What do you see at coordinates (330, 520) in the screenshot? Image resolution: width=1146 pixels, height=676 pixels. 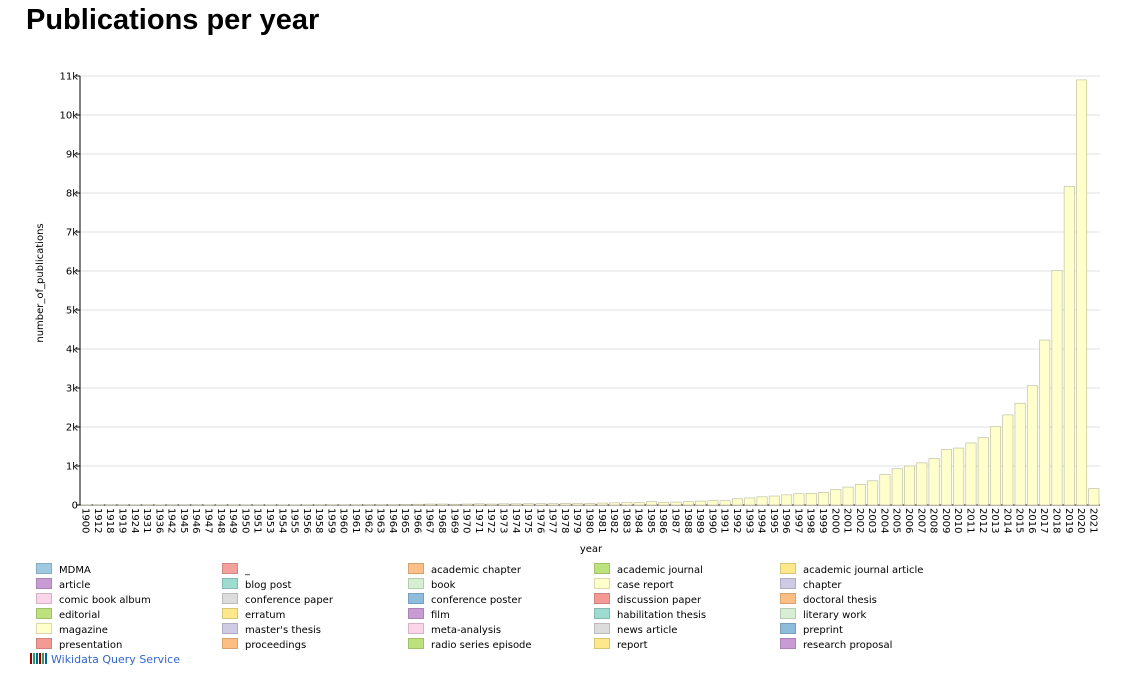 I see `x-tick-label: 1959` at bounding box center [330, 520].